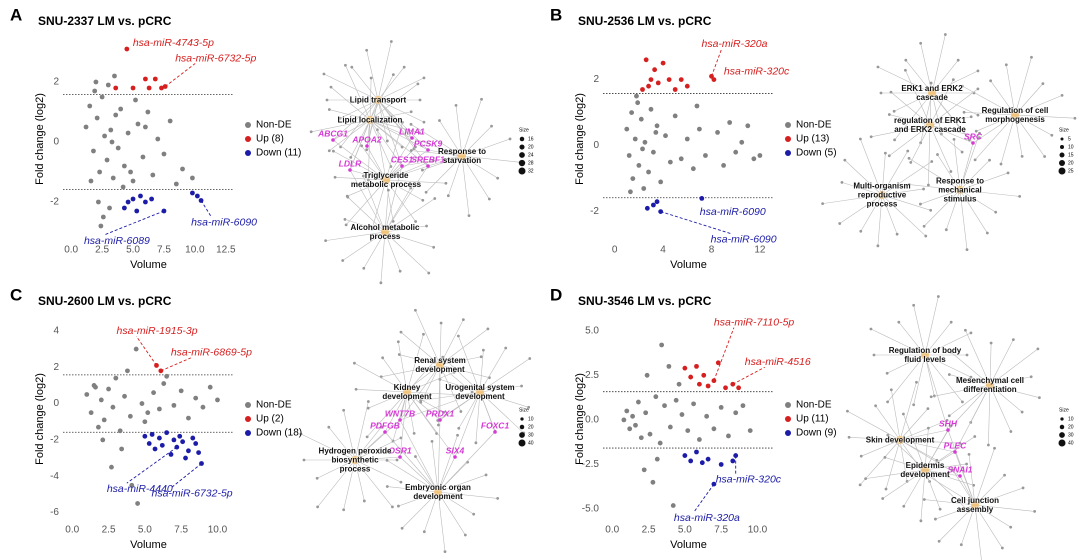  I want to click on legend-label: Up (2), so click(270, 419).